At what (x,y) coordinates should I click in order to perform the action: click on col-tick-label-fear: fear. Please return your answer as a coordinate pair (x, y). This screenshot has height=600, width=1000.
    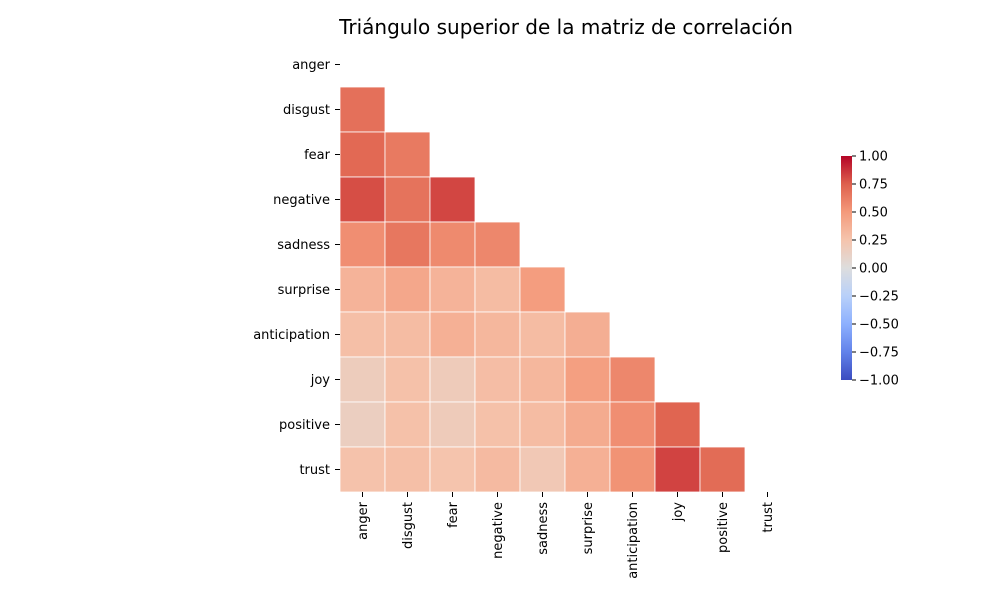
    Looking at the image, I should click on (453, 514).